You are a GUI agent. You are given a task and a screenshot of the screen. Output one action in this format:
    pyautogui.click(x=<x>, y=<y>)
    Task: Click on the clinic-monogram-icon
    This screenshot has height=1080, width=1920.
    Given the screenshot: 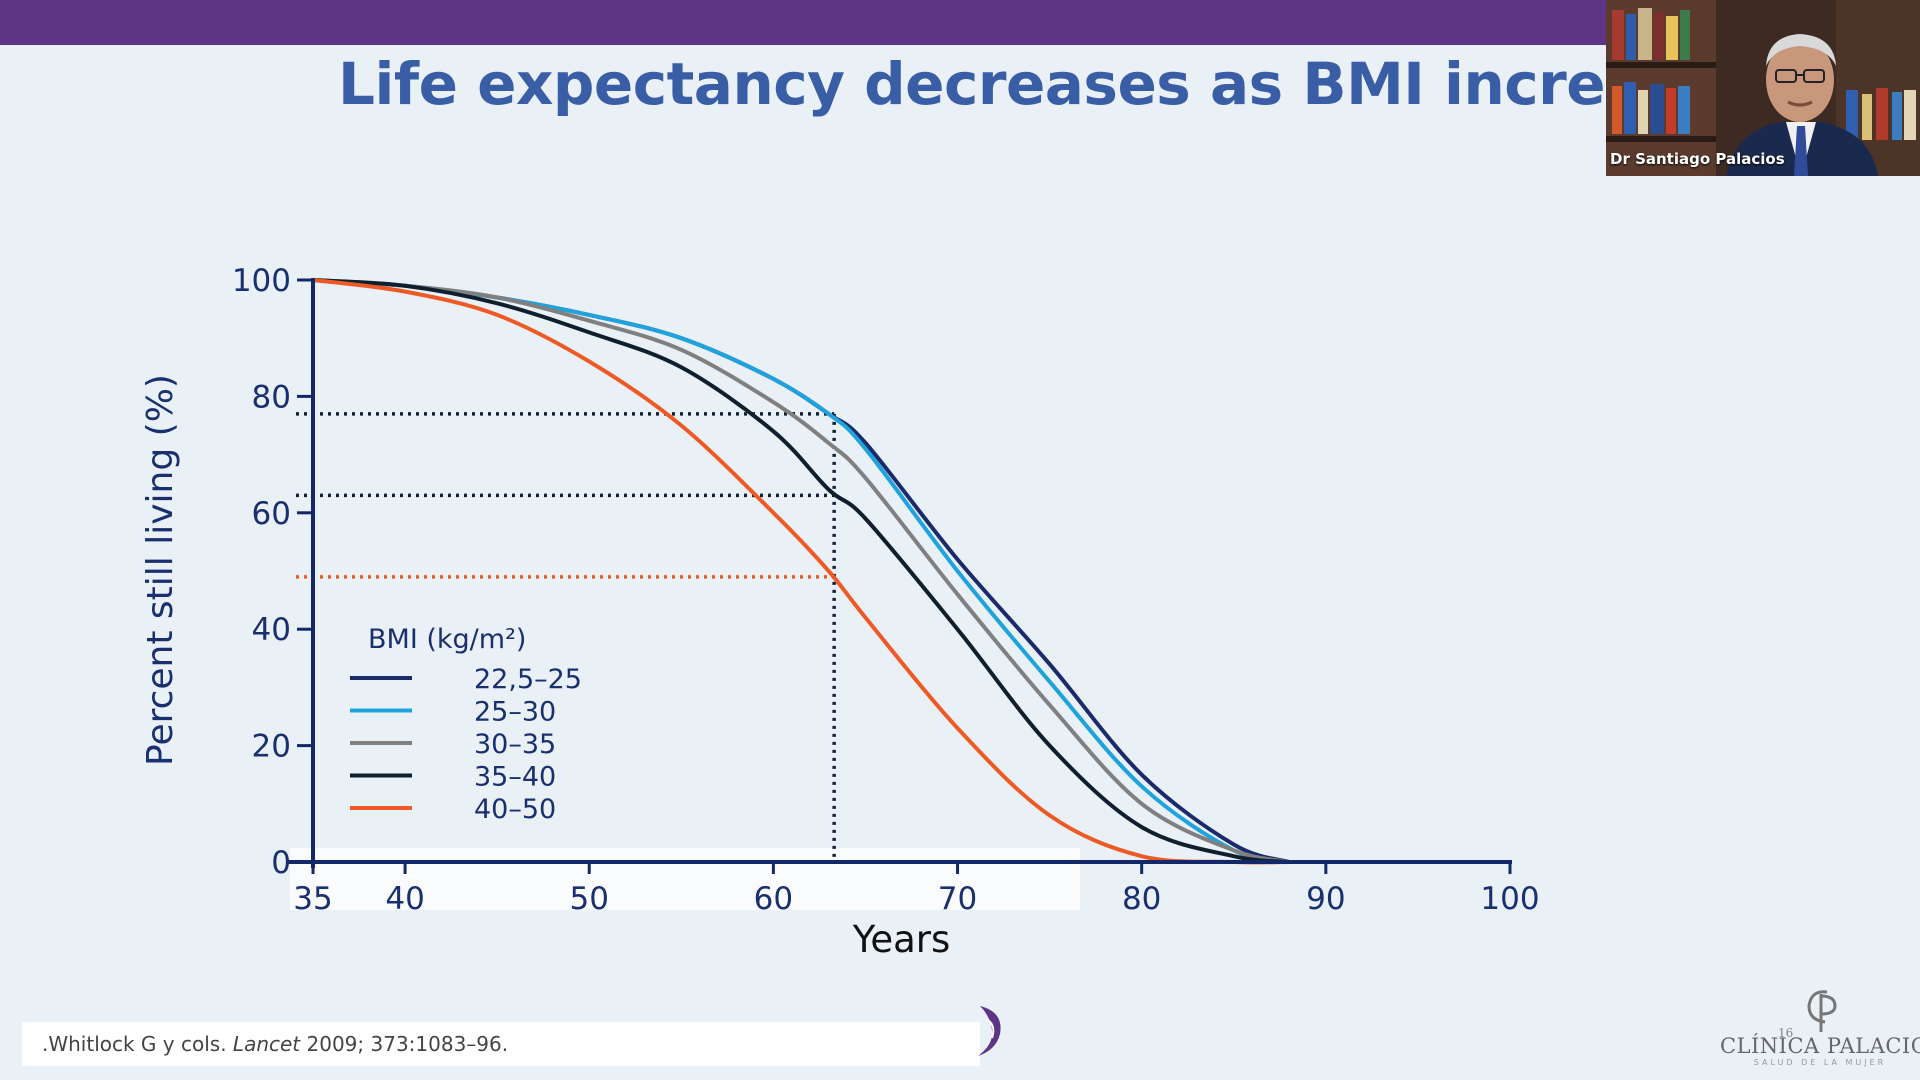 What is the action you would take?
    pyautogui.click(x=1822, y=1011)
    